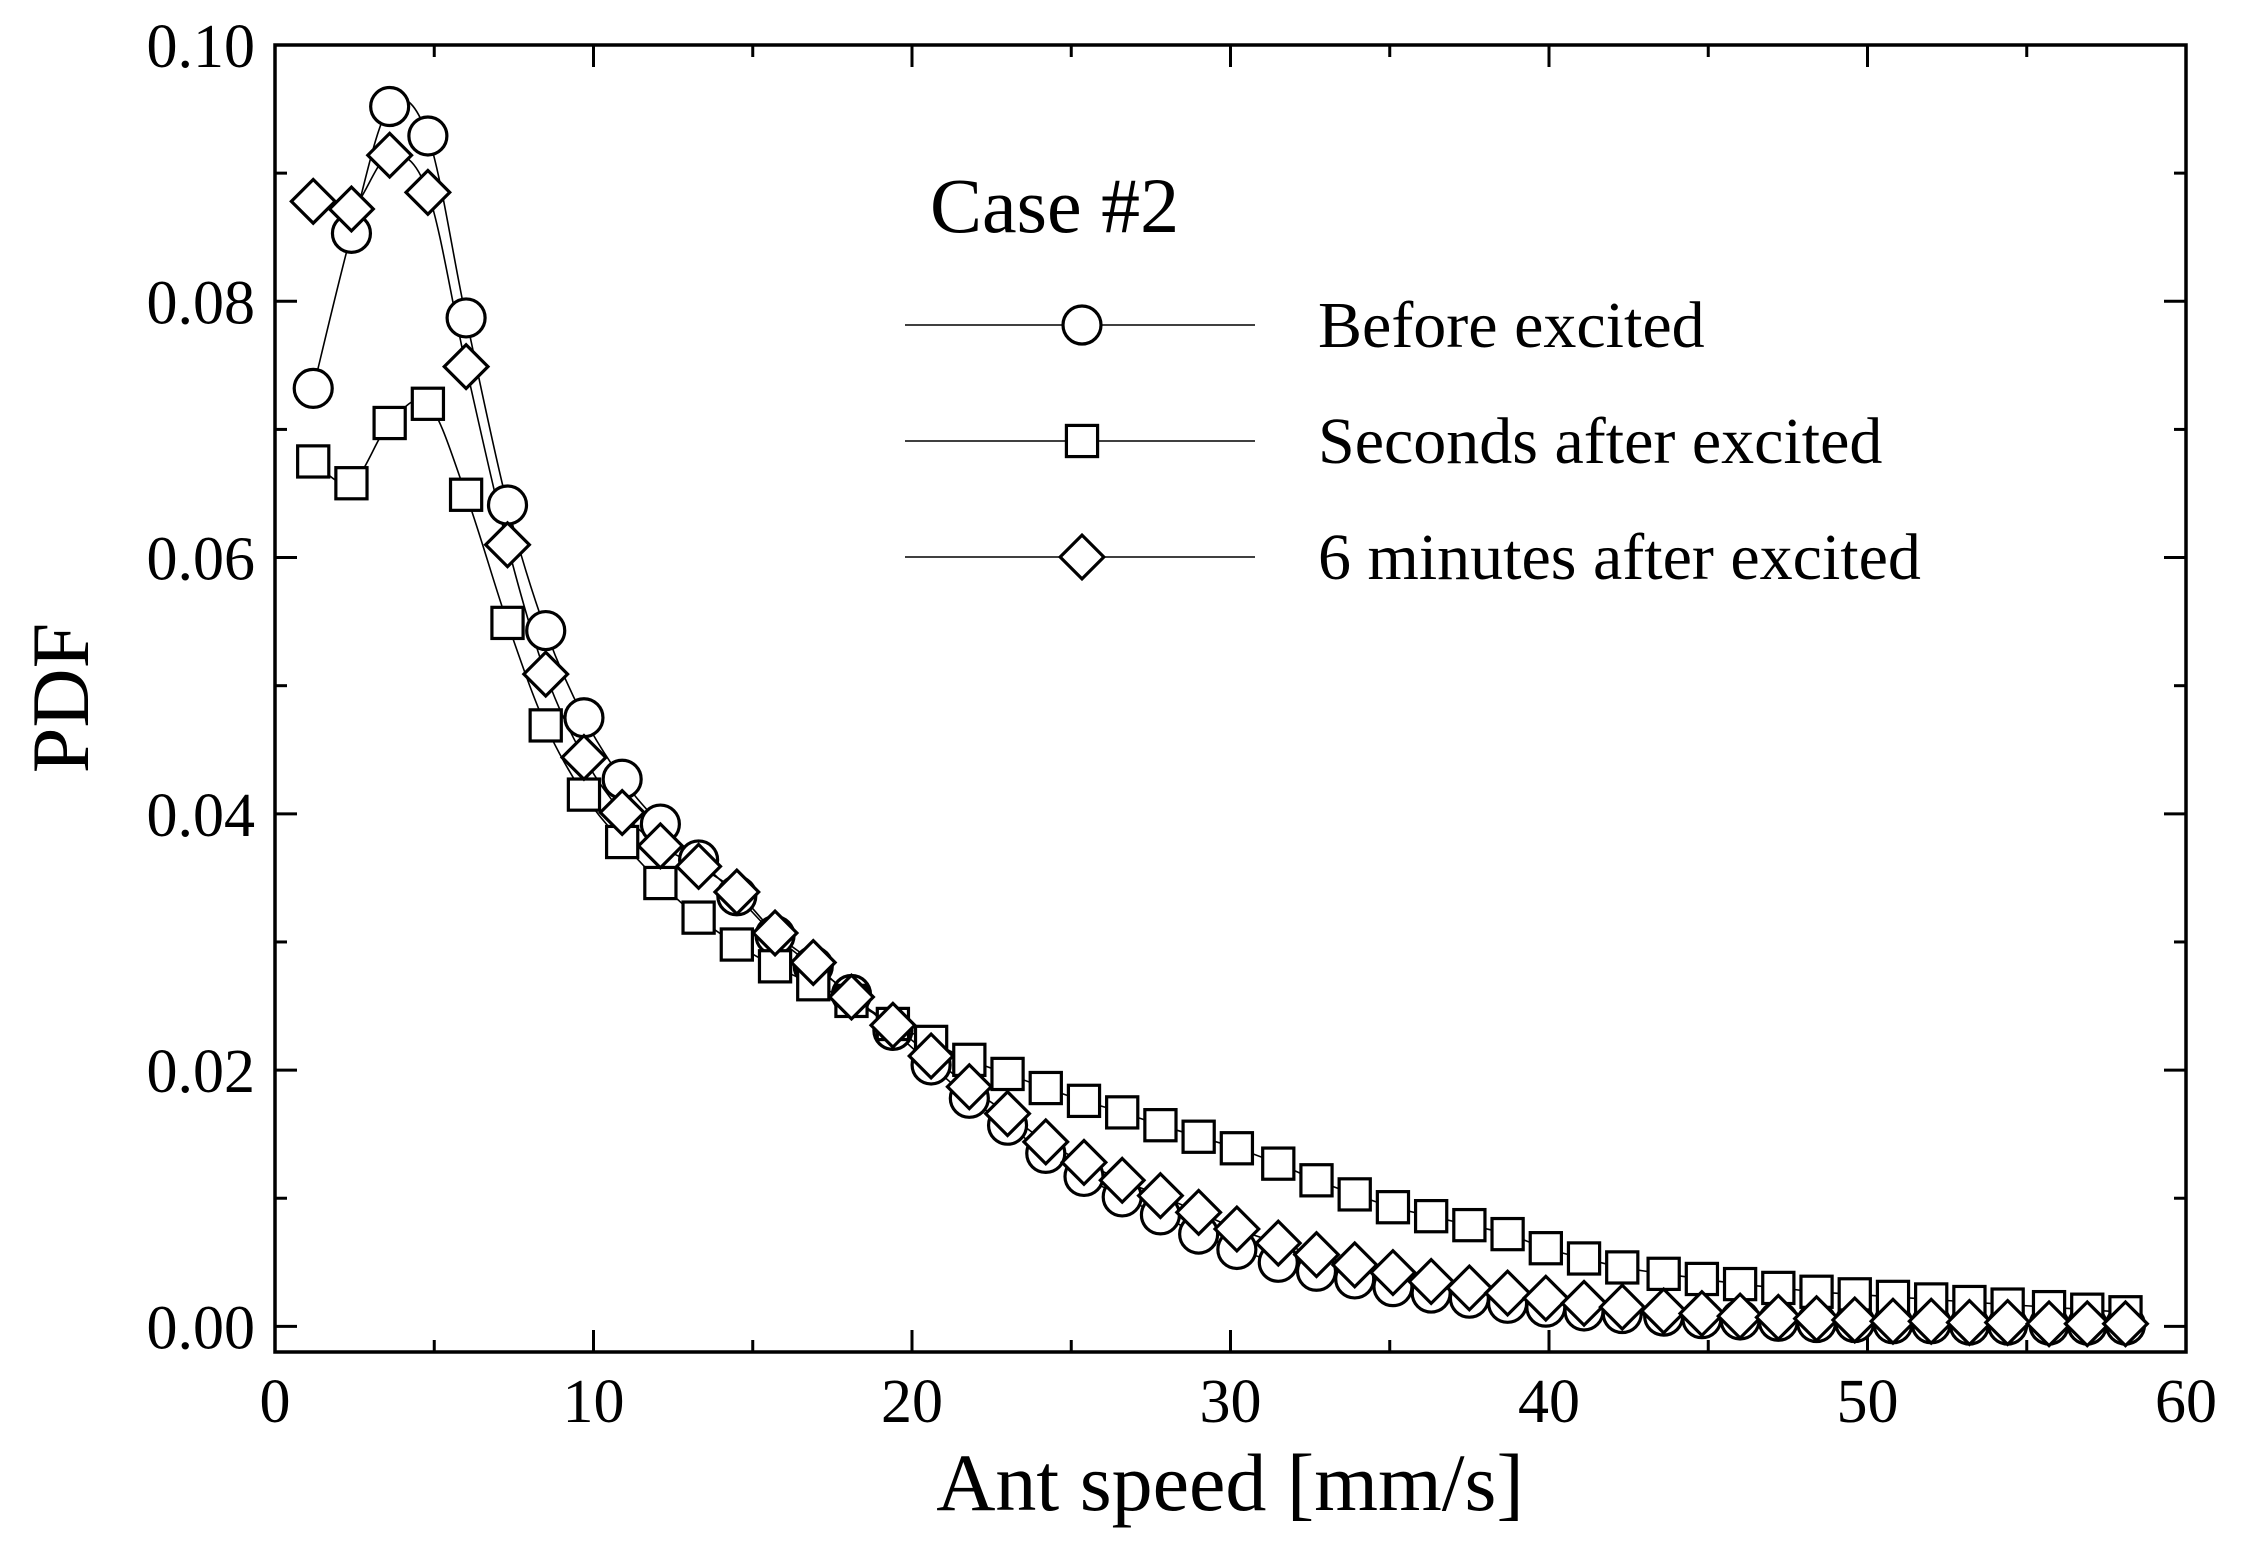 This screenshot has height=1544, width=2242. Describe the element at coordinates (201, 816) in the screenshot. I see `y-tick-label: 0.04` at that location.